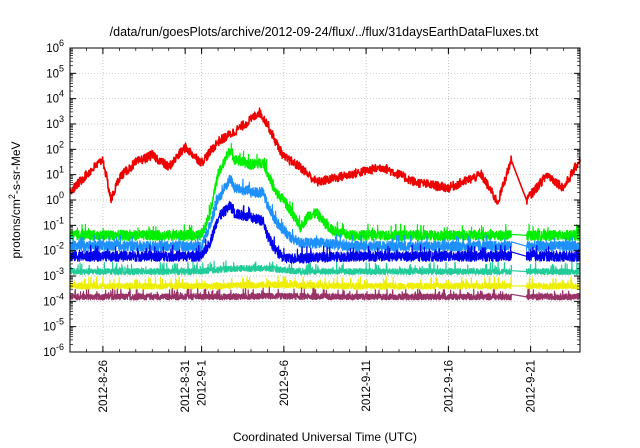 The height and width of the screenshot is (448, 640). Describe the element at coordinates (55, 46) in the screenshot. I see `y-tick-label: 10⁶` at that location.